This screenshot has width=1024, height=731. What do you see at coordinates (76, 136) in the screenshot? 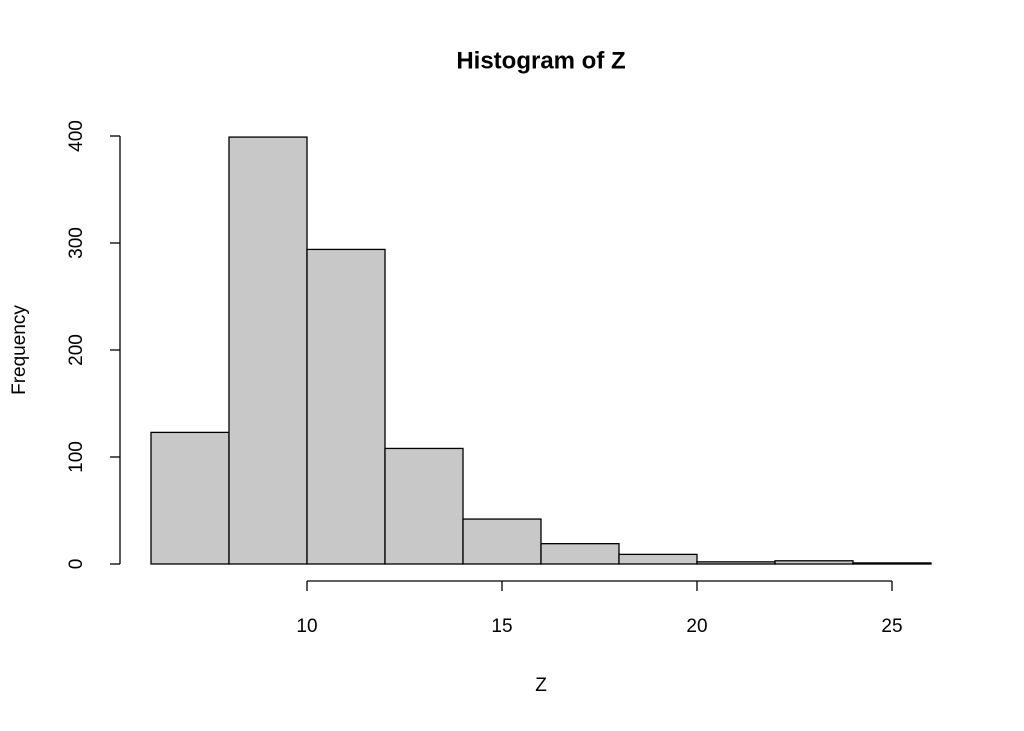
I see `y-tick-label: 400` at bounding box center [76, 136].